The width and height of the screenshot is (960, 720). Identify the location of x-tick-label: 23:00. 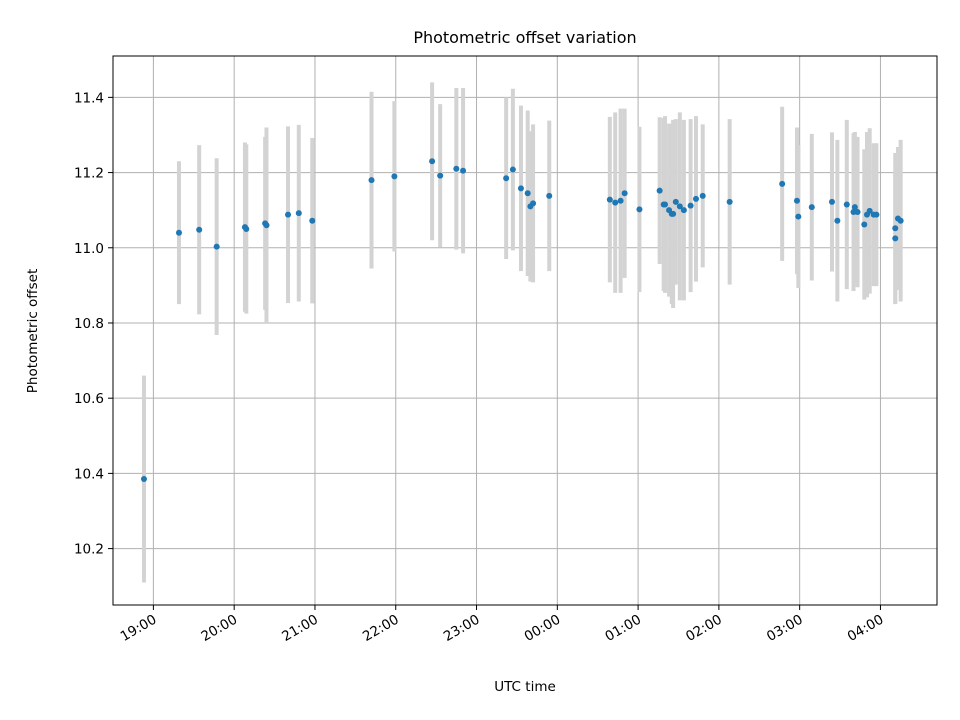
(462, 628).